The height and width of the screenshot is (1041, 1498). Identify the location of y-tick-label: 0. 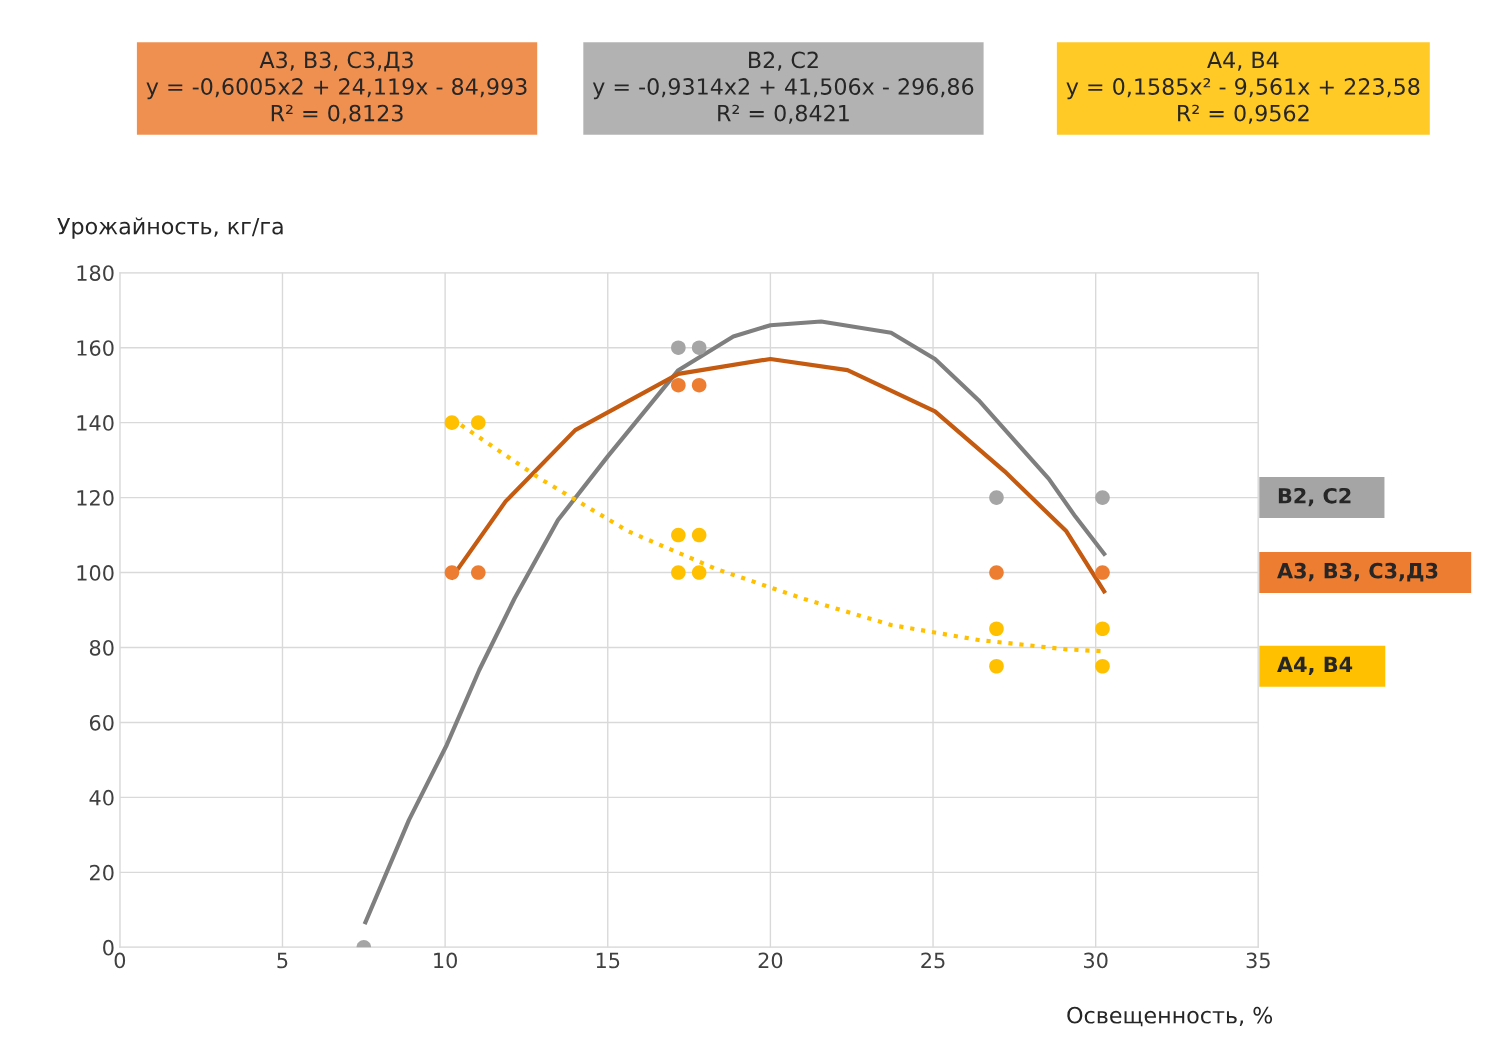
(108, 947).